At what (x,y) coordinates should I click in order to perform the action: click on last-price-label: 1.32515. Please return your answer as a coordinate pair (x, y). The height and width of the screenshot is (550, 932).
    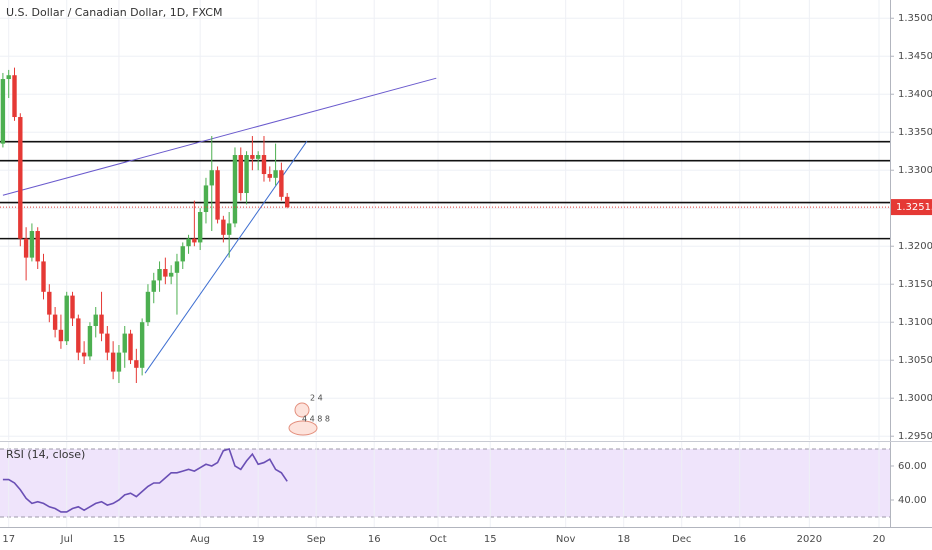
    Looking at the image, I should click on (914, 207).